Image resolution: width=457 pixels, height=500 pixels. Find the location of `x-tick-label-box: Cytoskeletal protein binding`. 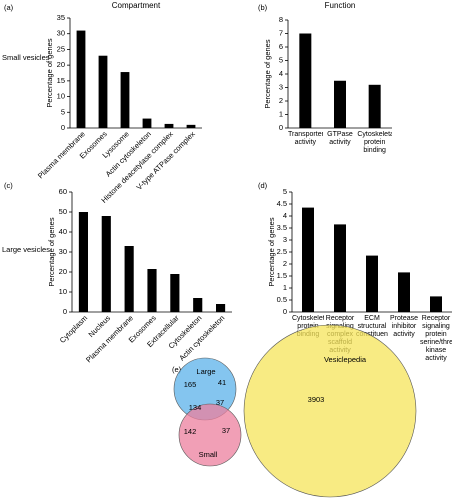

x-tick-label-box: Cytoskeletal protein binding is located at coordinates (374, 142).